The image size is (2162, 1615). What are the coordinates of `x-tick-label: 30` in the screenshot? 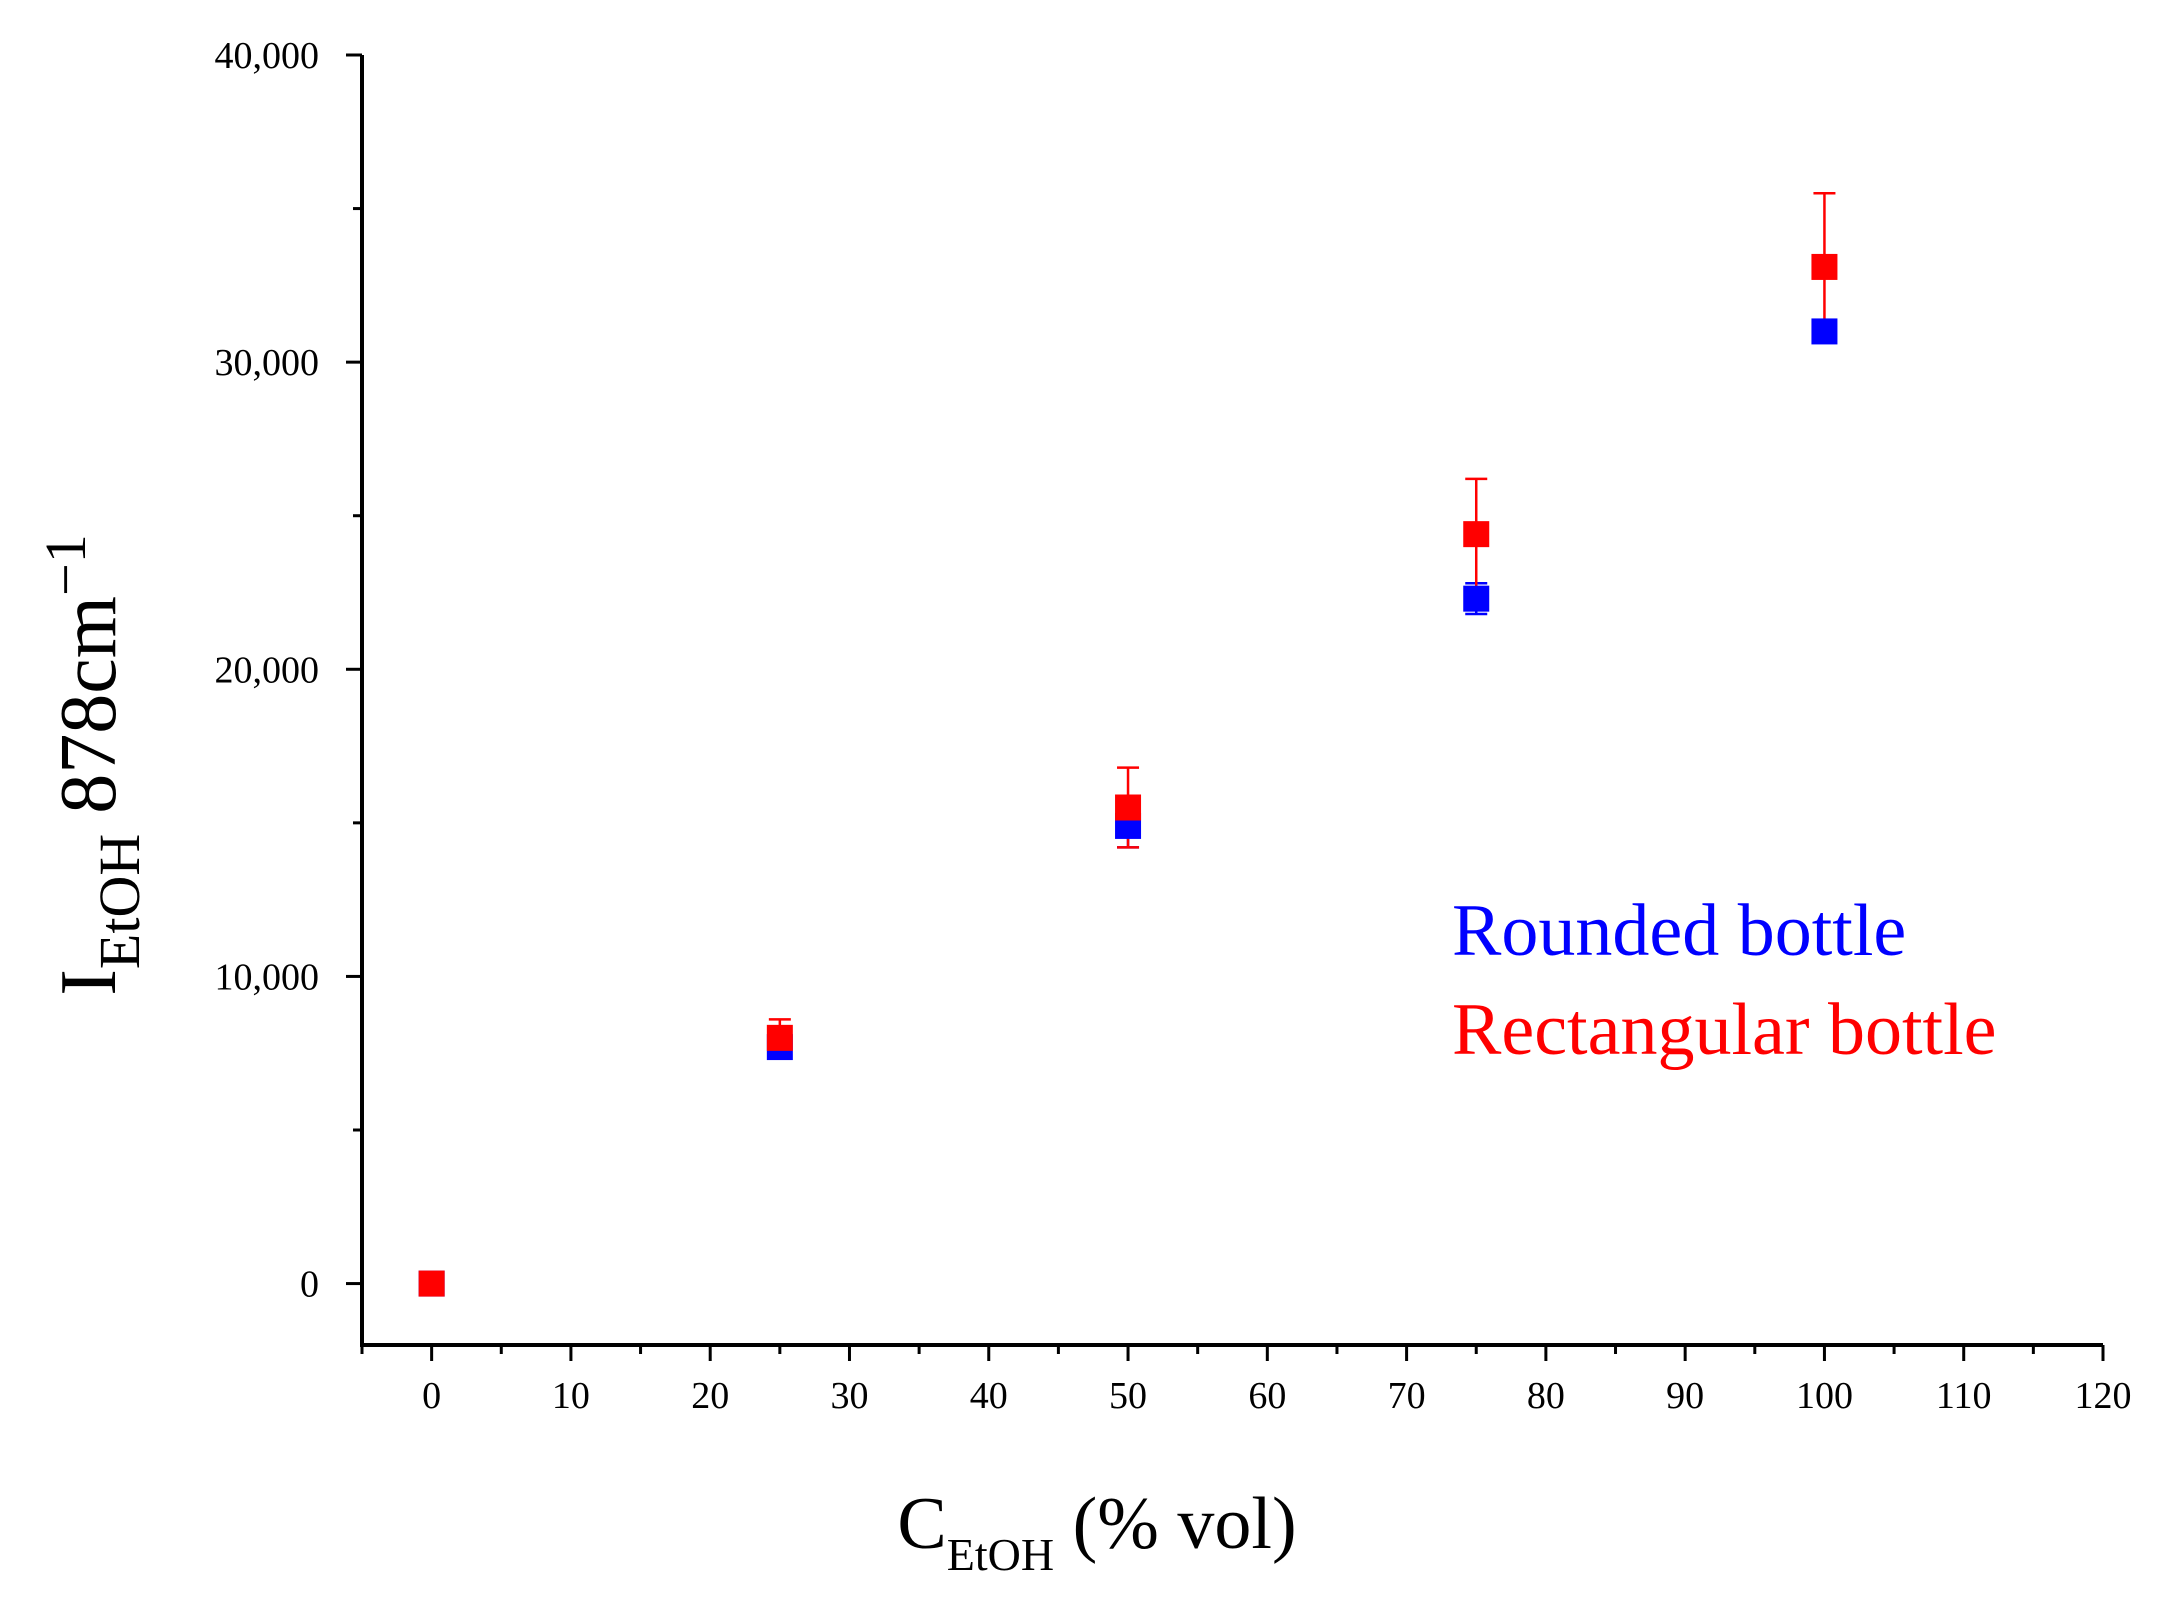 It's located at (849, 1396).